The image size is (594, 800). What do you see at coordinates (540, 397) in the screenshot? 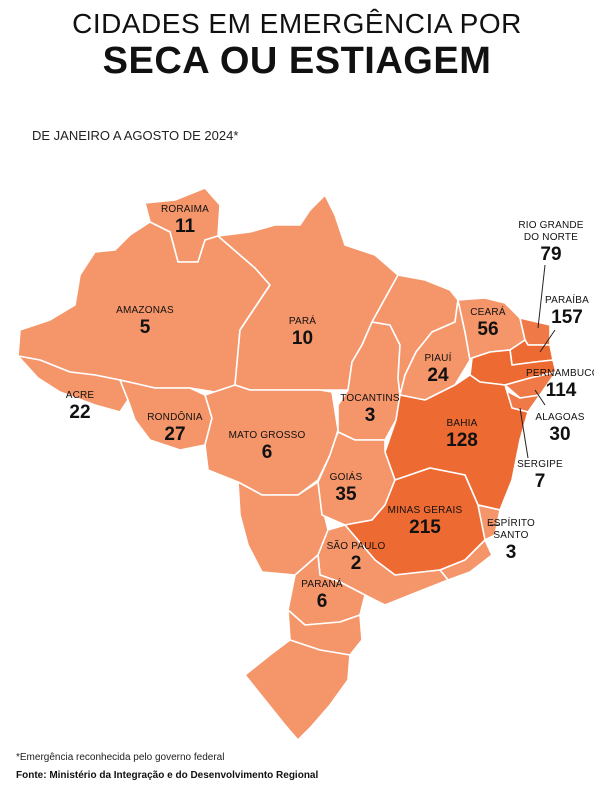
I see `leader-line-alagoas` at bounding box center [540, 397].